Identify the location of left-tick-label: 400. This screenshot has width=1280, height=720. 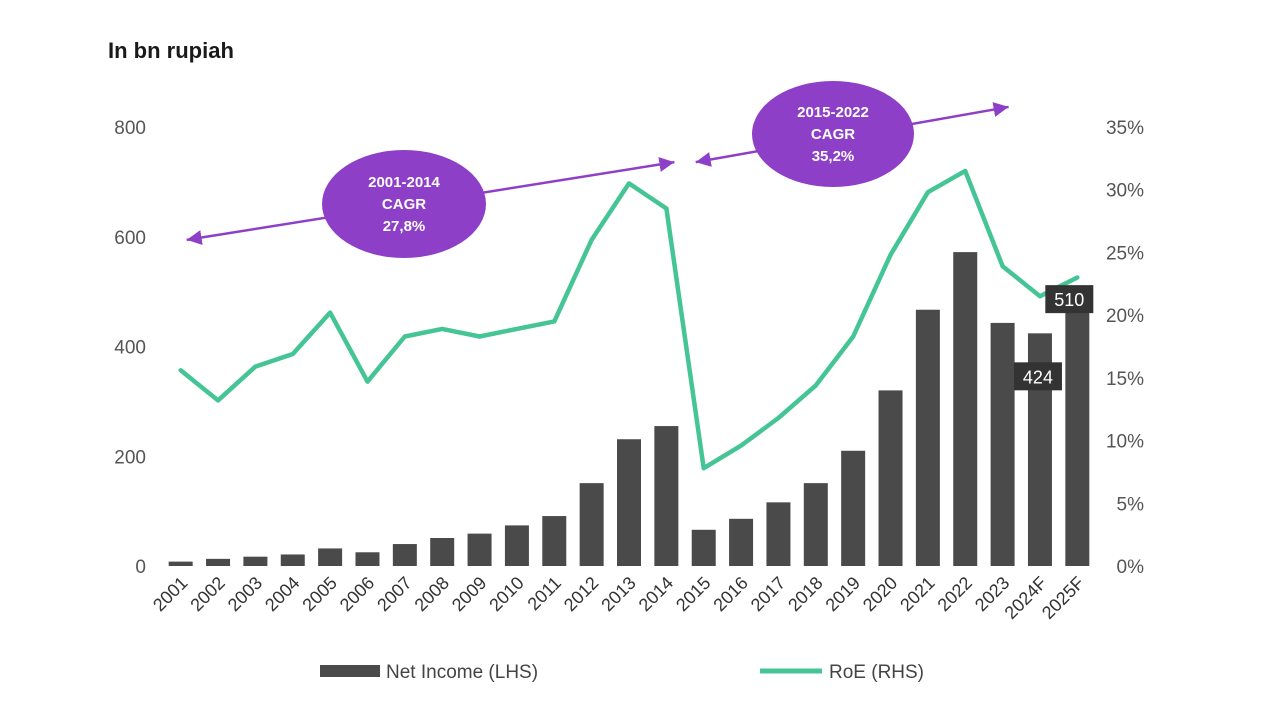
(130, 348).